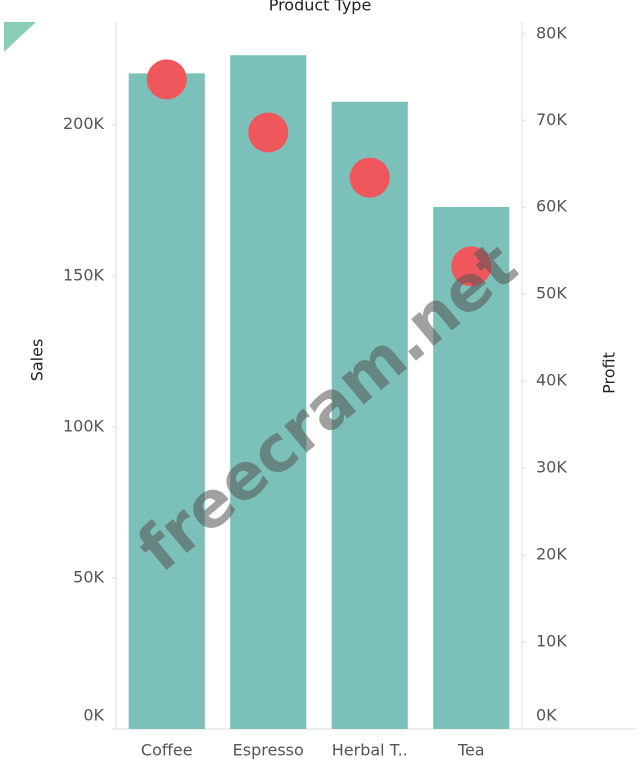  I want to click on y2-axis-title: Profit, so click(609, 373).